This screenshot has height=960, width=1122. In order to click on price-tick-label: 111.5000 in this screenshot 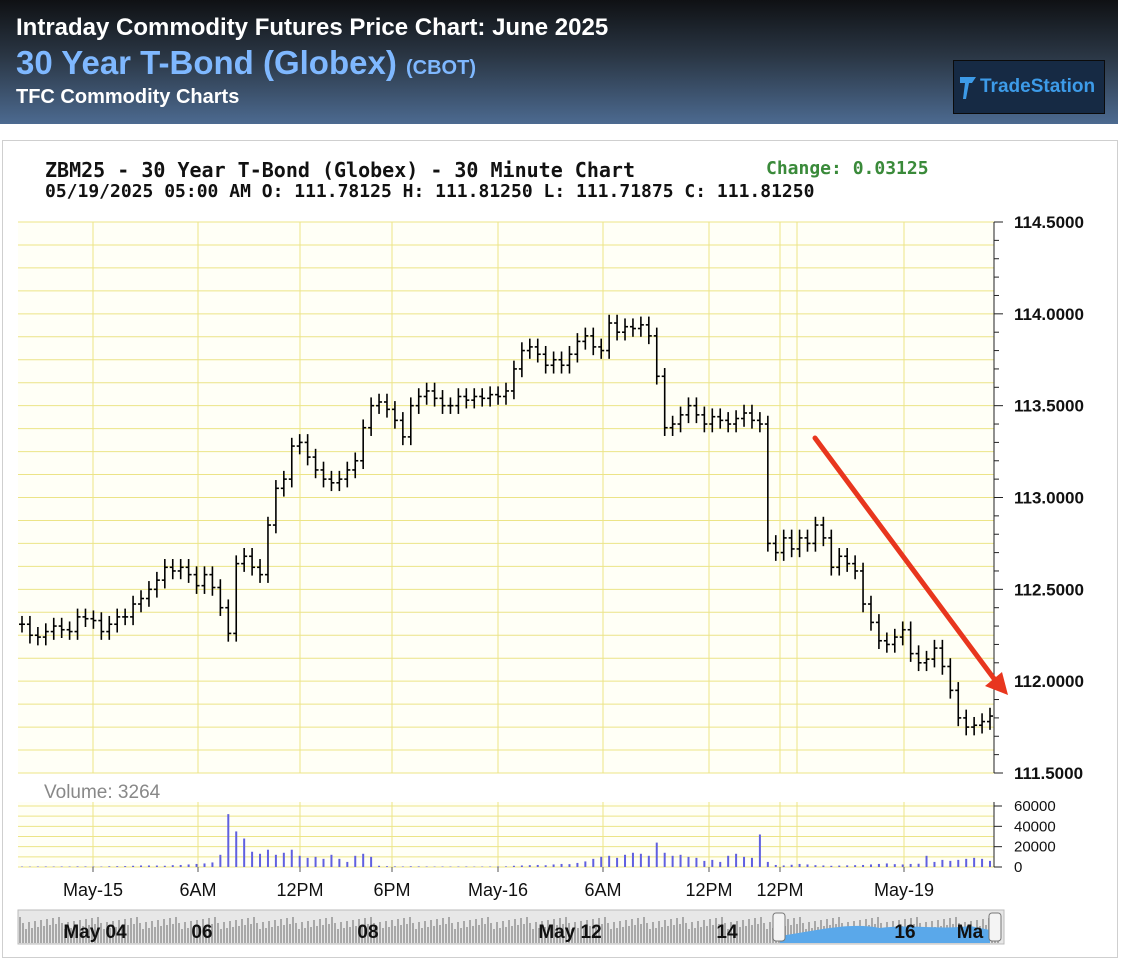, I will do `click(1048, 773)`.